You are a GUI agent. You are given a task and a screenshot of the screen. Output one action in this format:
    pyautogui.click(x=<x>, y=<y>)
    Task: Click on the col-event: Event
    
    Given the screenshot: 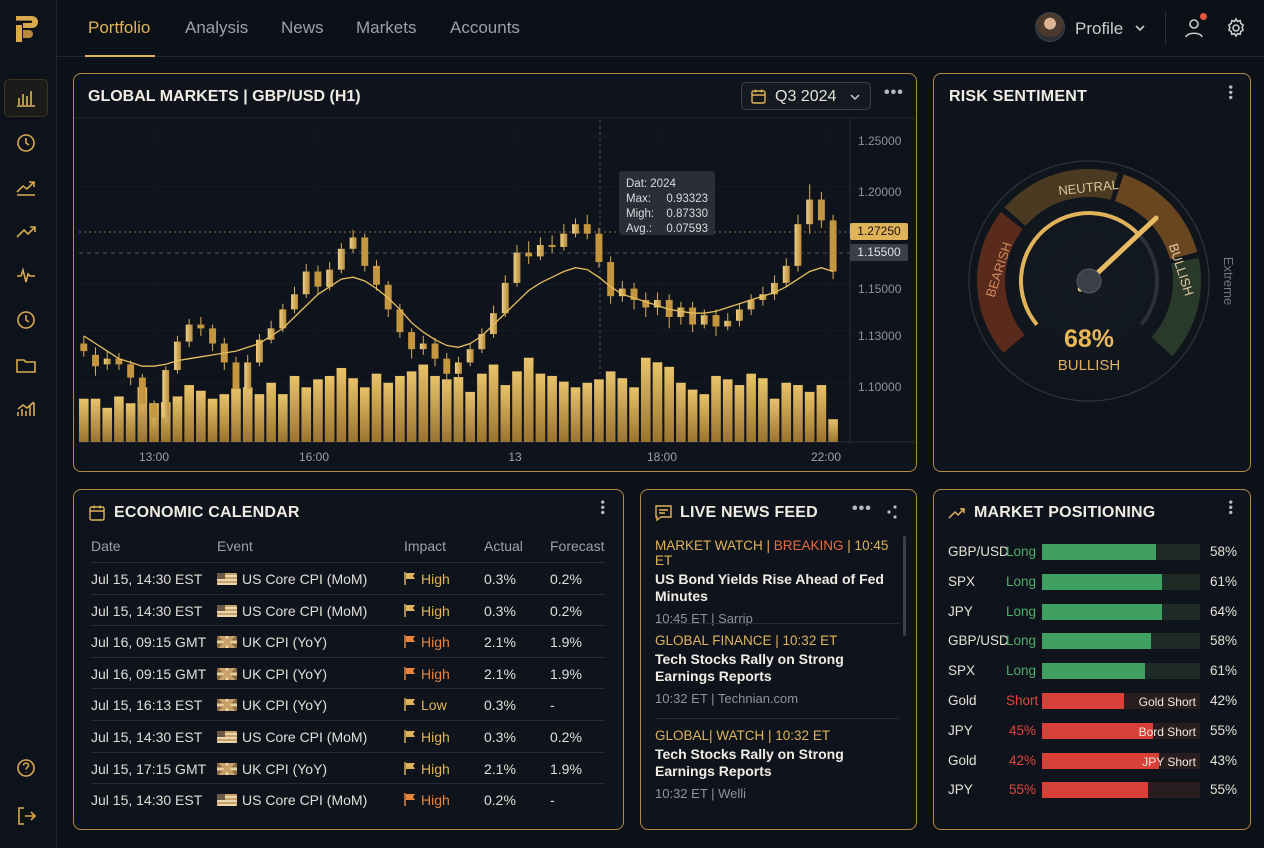 What is the action you would take?
    pyautogui.click(x=235, y=546)
    